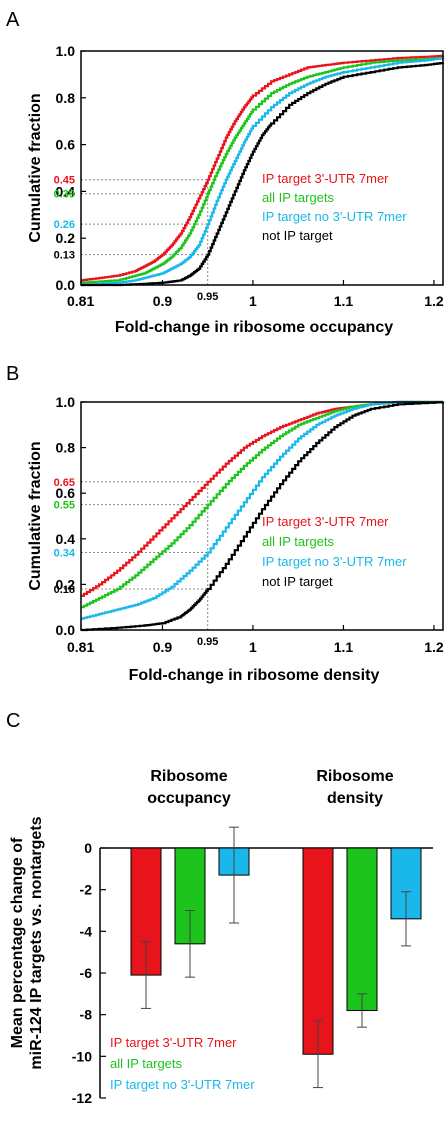 Image resolution: width=447 pixels, height=1133 pixels. What do you see at coordinates (64, 483) in the screenshot?
I see `hmark-label: 0.65` at bounding box center [64, 483].